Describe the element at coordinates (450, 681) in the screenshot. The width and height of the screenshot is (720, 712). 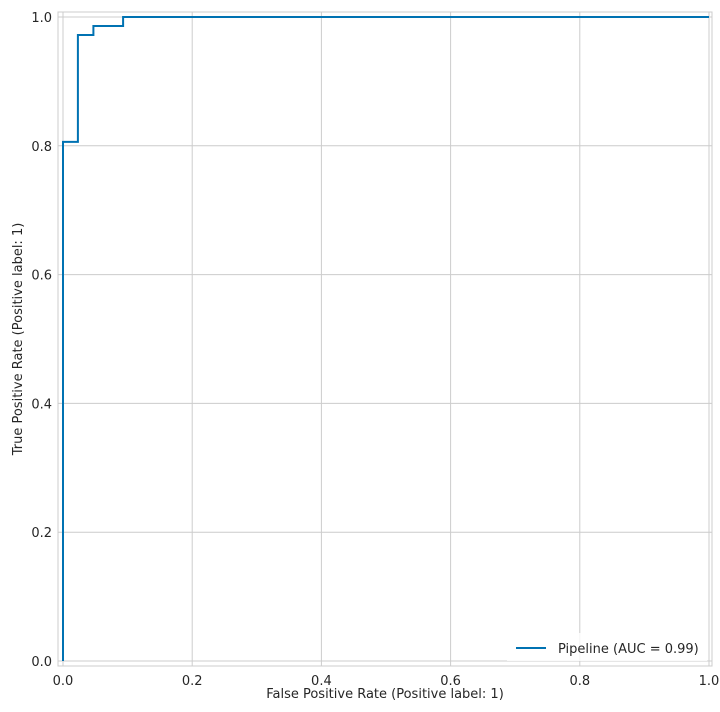
I see `x-tick-label: 0.6` at that location.